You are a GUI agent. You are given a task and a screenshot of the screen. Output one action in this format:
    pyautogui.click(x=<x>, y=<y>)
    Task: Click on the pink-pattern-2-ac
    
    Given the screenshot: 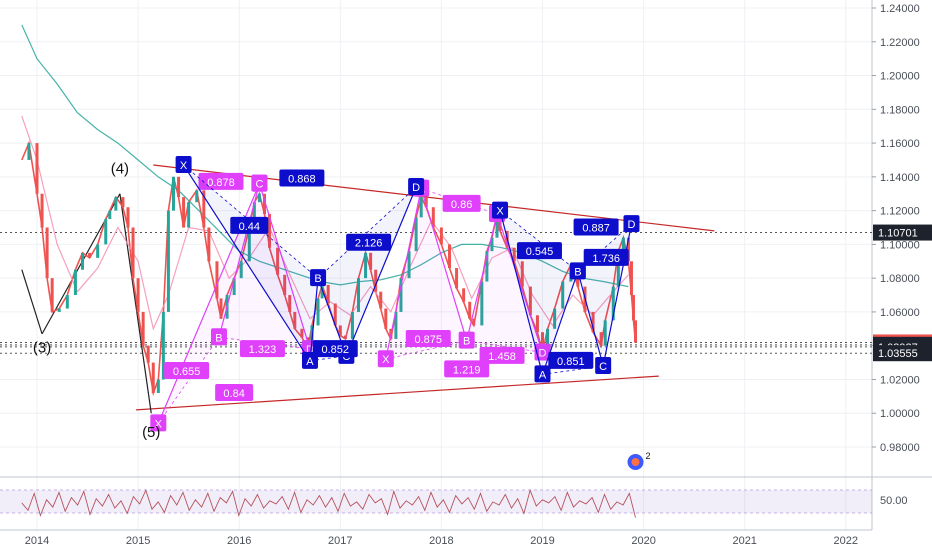 What is the action you would take?
    pyautogui.click(x=459, y=201)
    